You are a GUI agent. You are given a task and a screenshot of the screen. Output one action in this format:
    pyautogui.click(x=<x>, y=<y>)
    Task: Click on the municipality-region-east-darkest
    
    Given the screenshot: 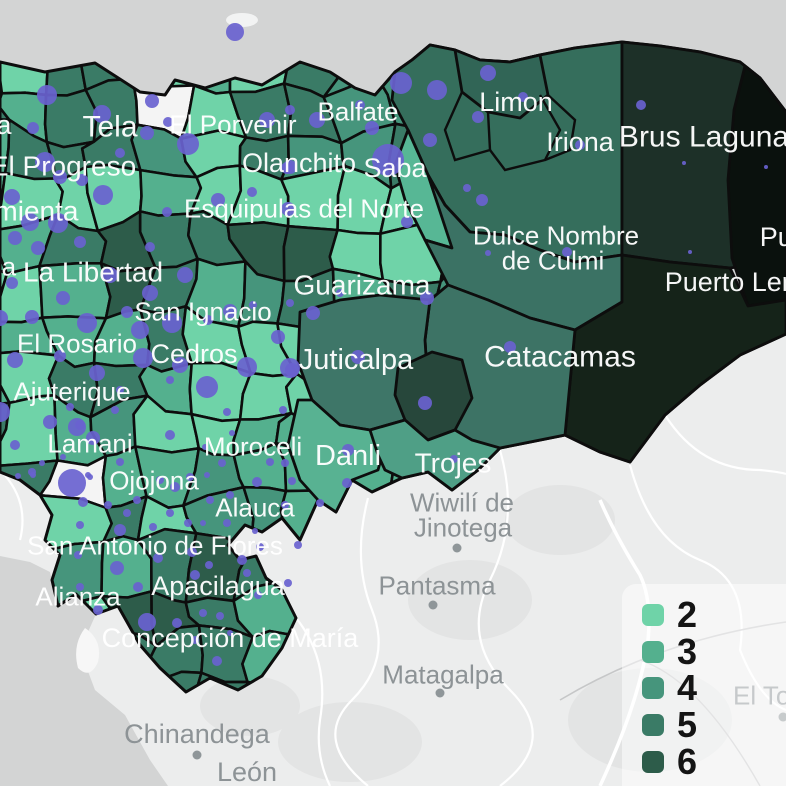 What is the action you would take?
    pyautogui.click(x=756, y=186)
    